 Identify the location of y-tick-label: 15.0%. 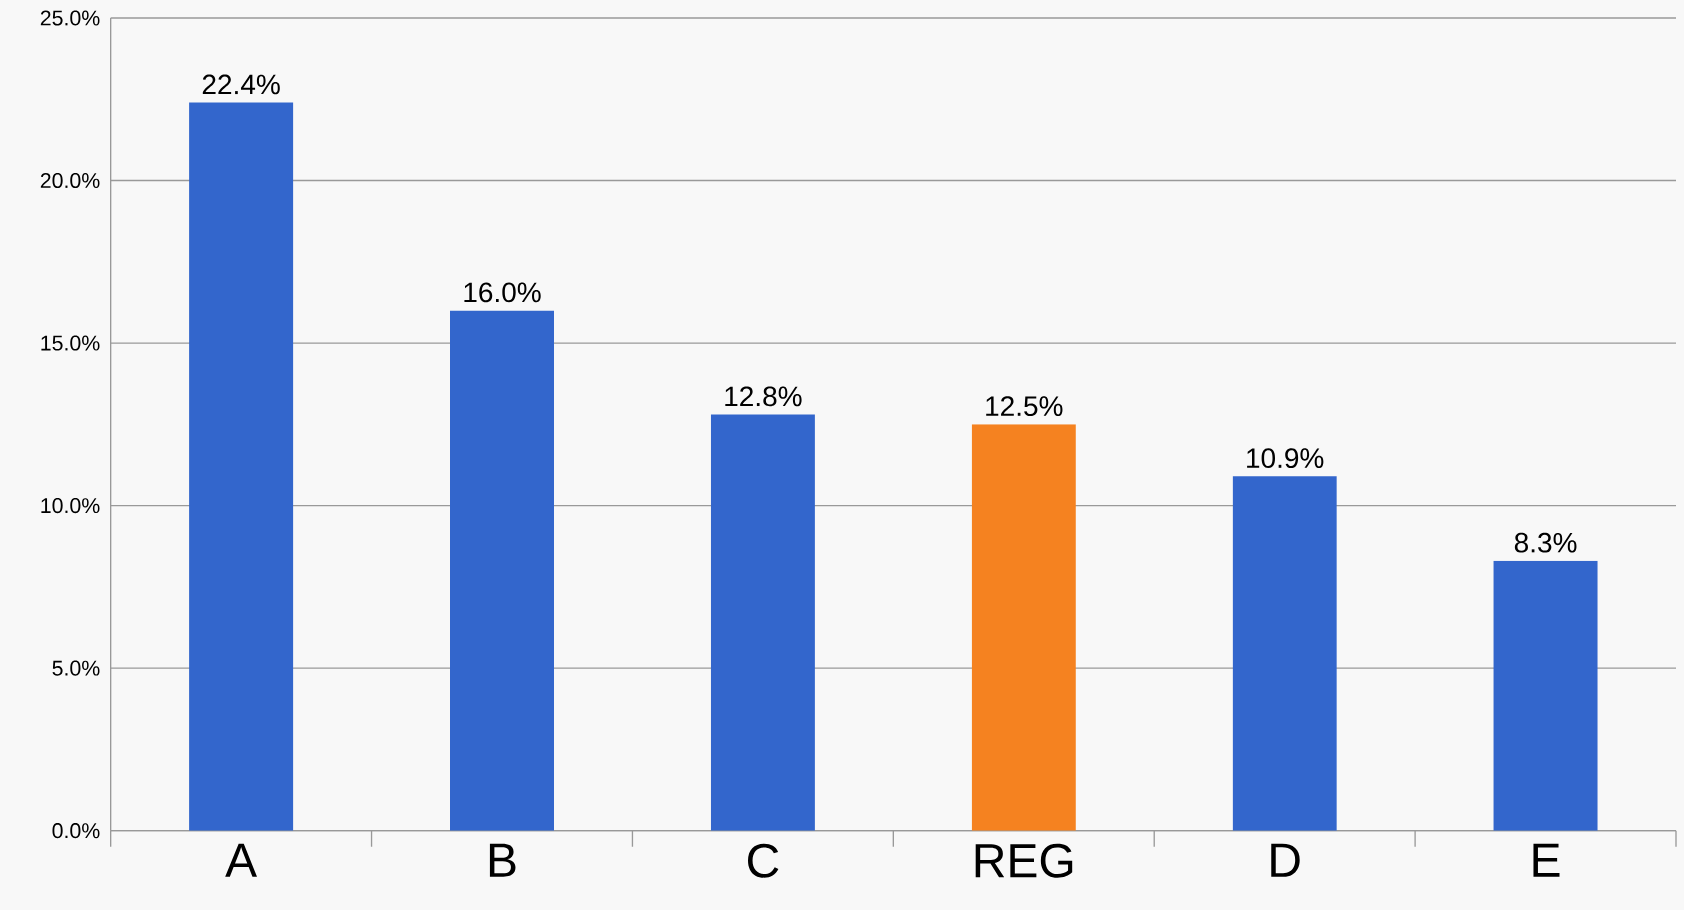
(70, 343).